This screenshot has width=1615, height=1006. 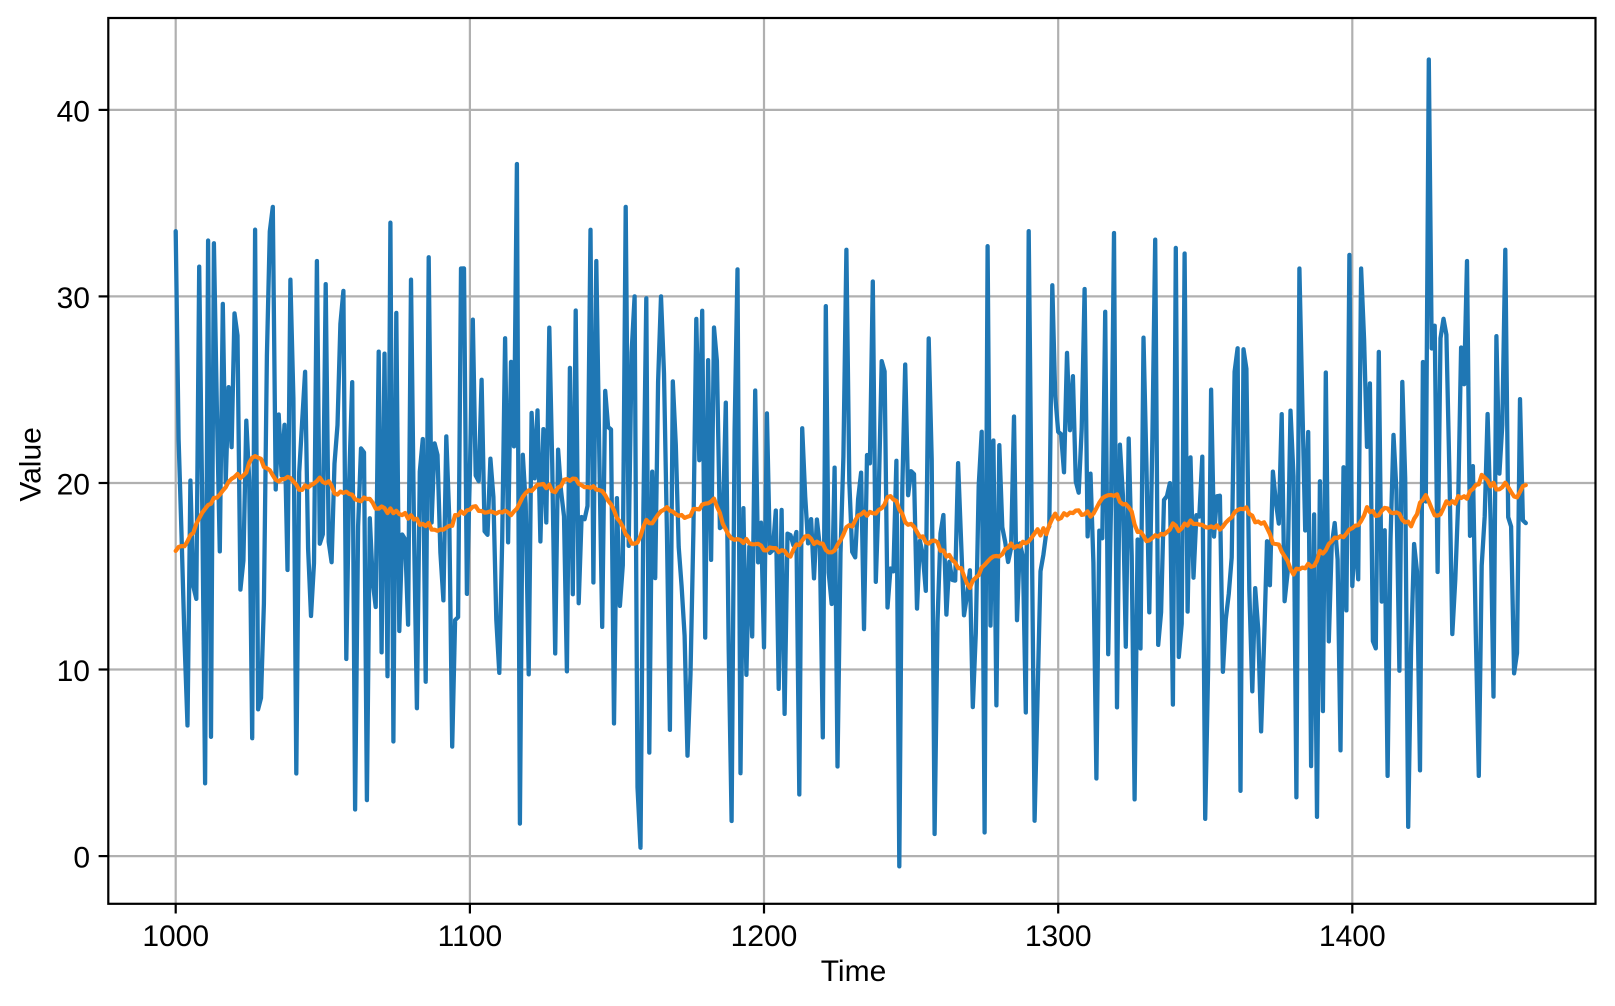 I want to click on svg-text: 30, so click(x=73, y=298).